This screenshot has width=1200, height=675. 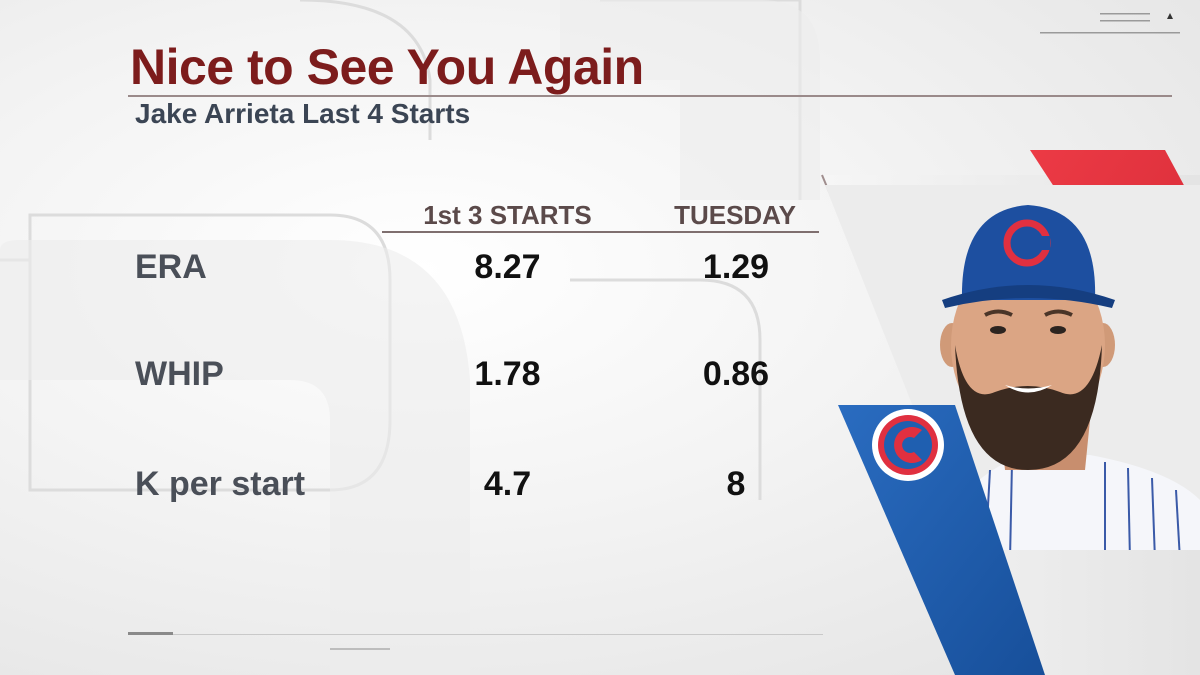 What do you see at coordinates (179, 374) in the screenshot?
I see `row-label-whip: WHIP` at bounding box center [179, 374].